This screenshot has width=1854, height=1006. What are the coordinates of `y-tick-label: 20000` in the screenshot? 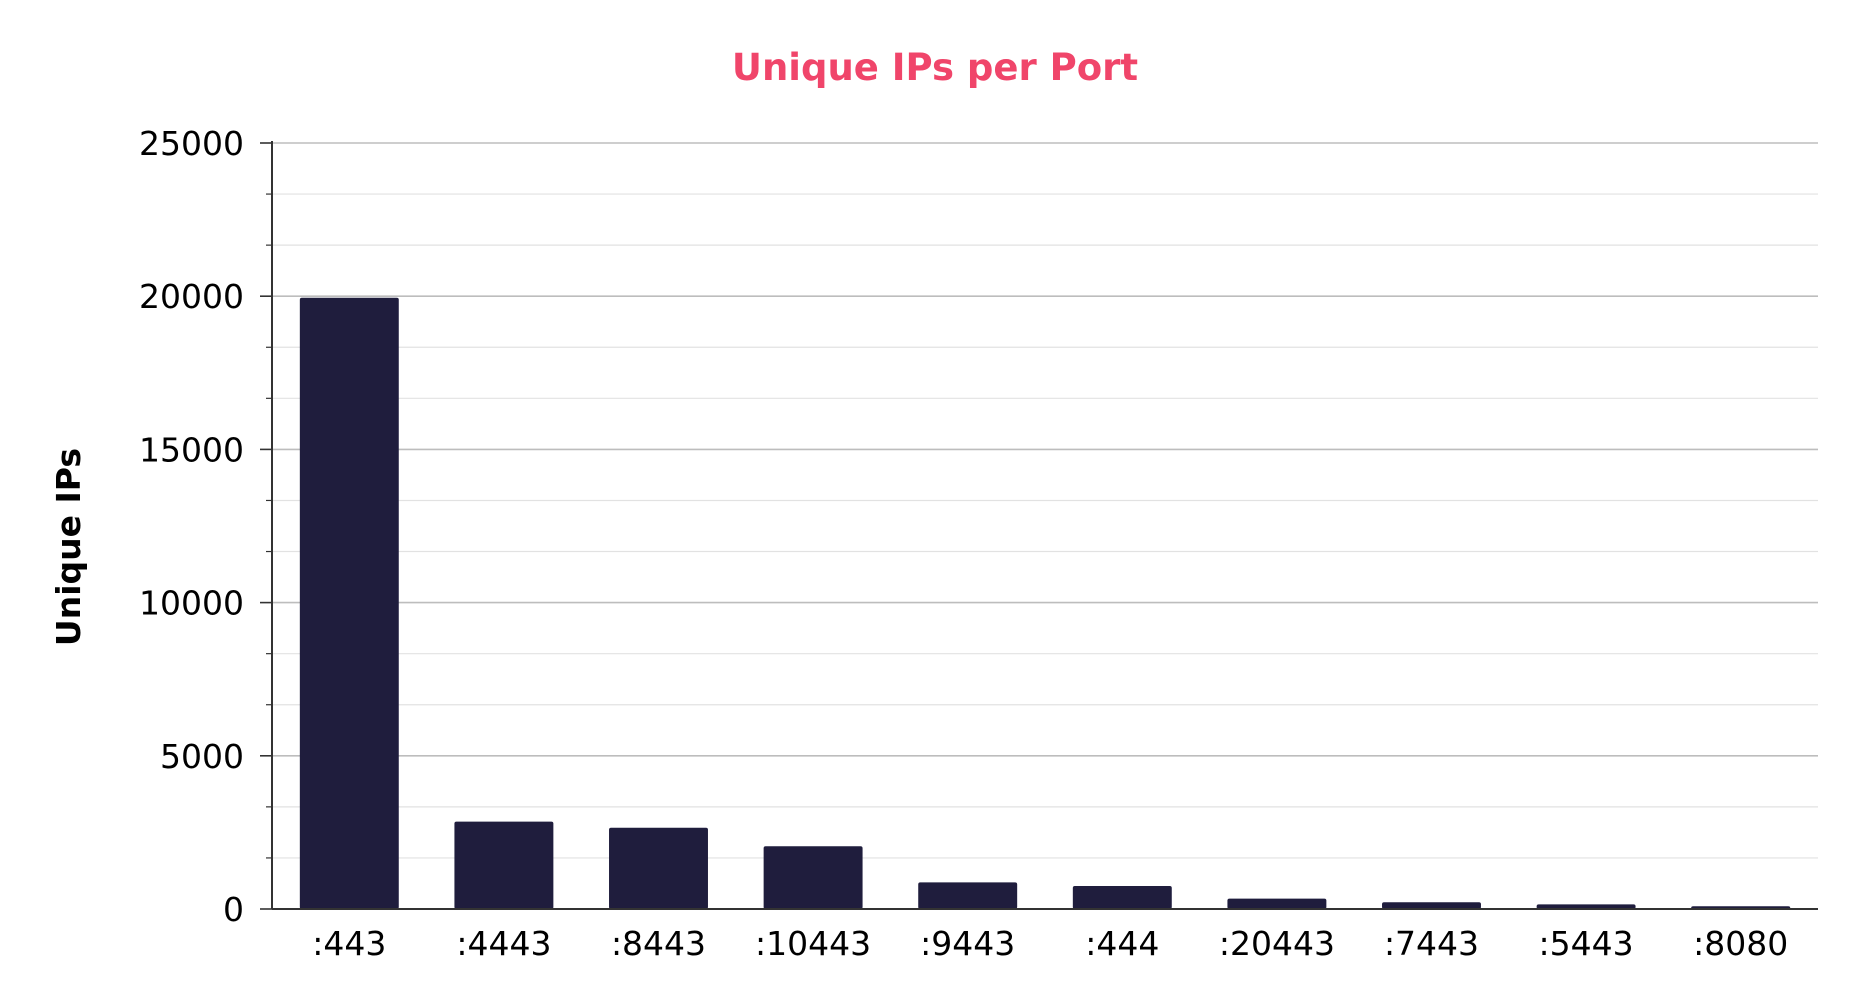 It's located at (191, 296).